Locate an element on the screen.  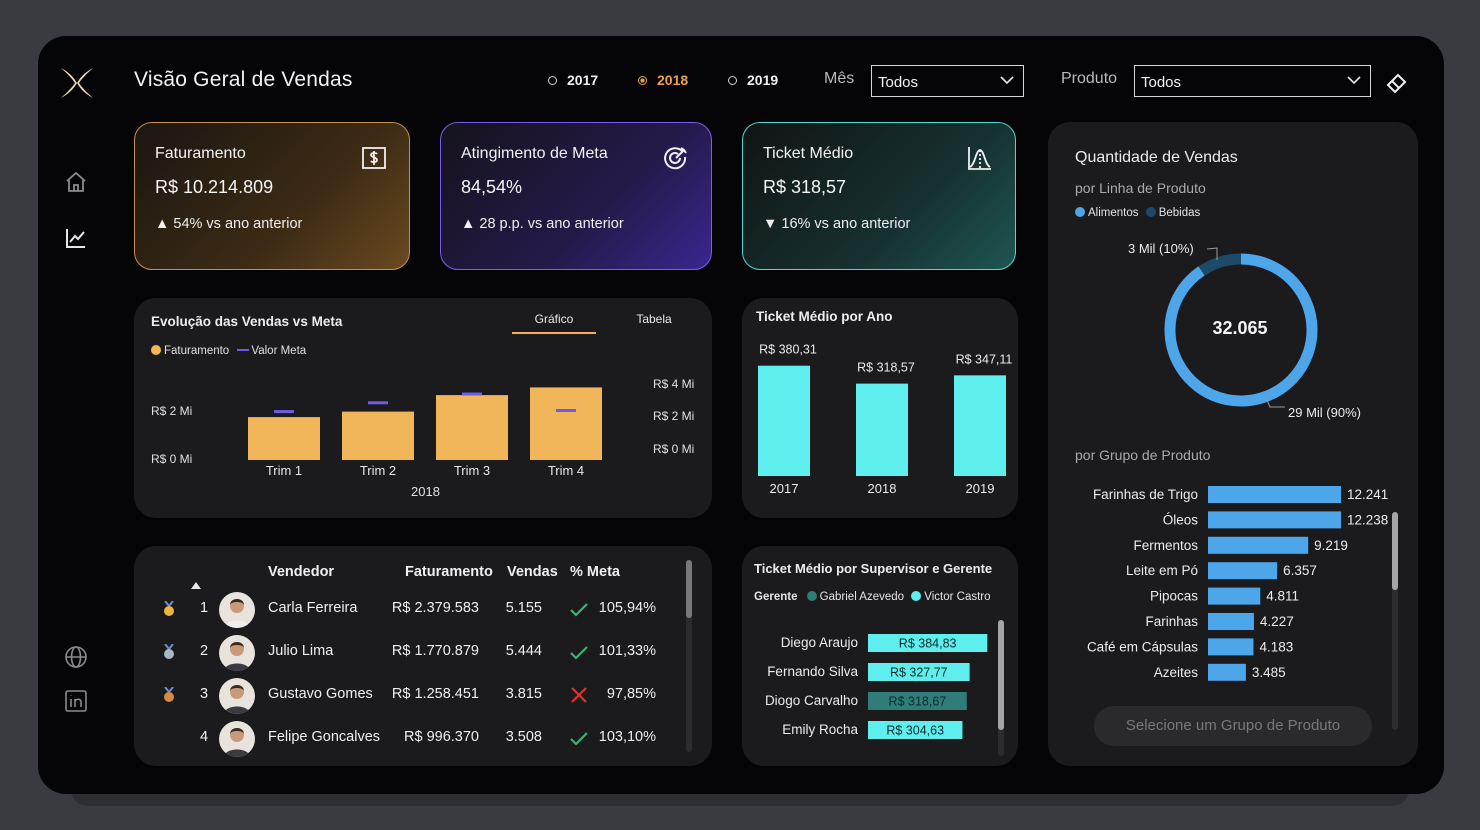
chart-legend: Faturamento Valor Meta is located at coordinates (228, 351).